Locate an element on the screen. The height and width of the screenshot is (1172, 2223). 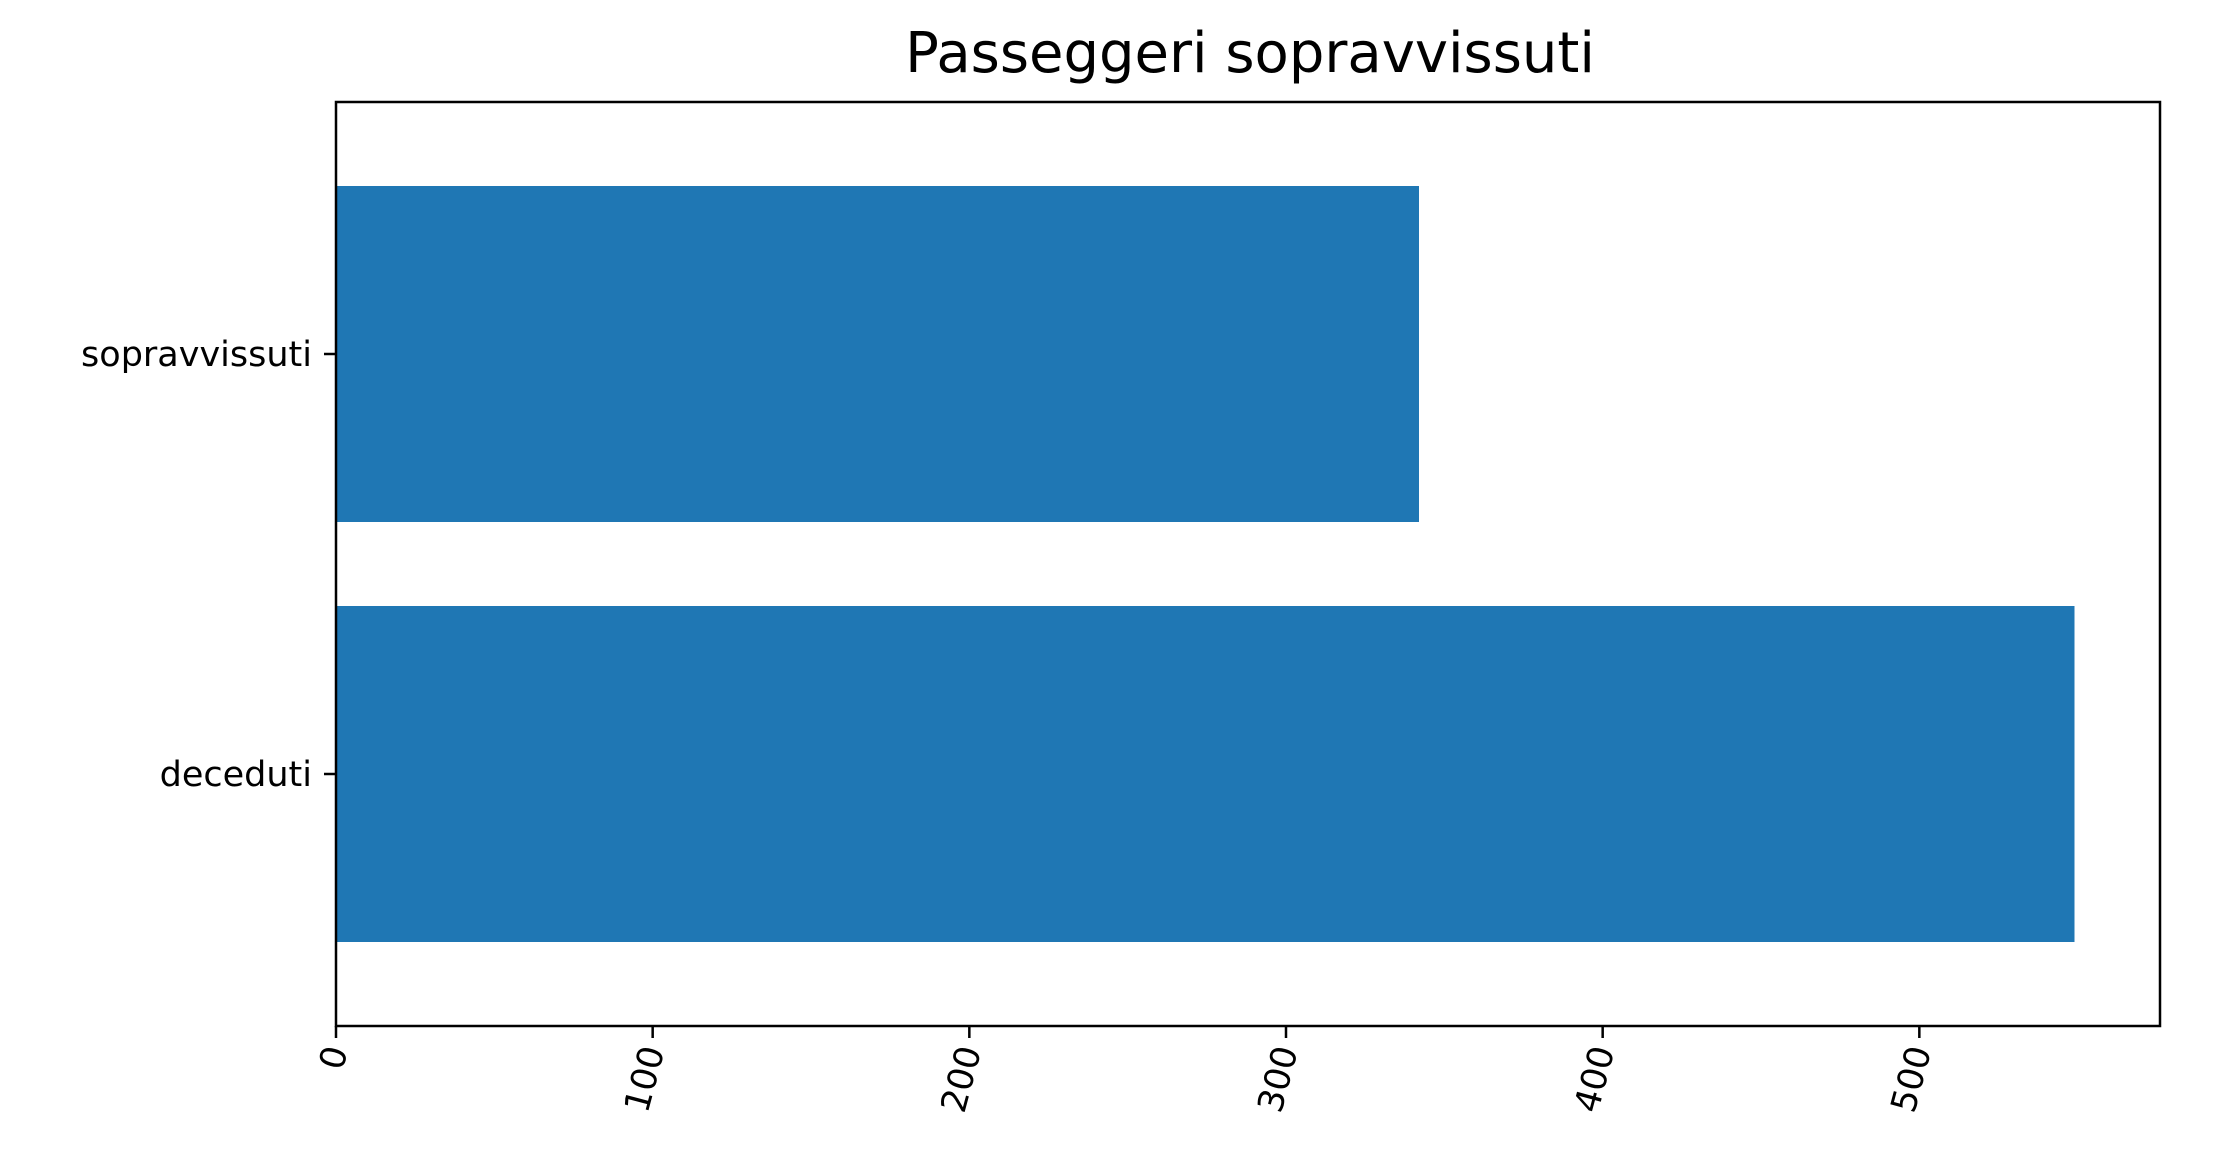
bar-sopravvissuti is located at coordinates (877, 354).